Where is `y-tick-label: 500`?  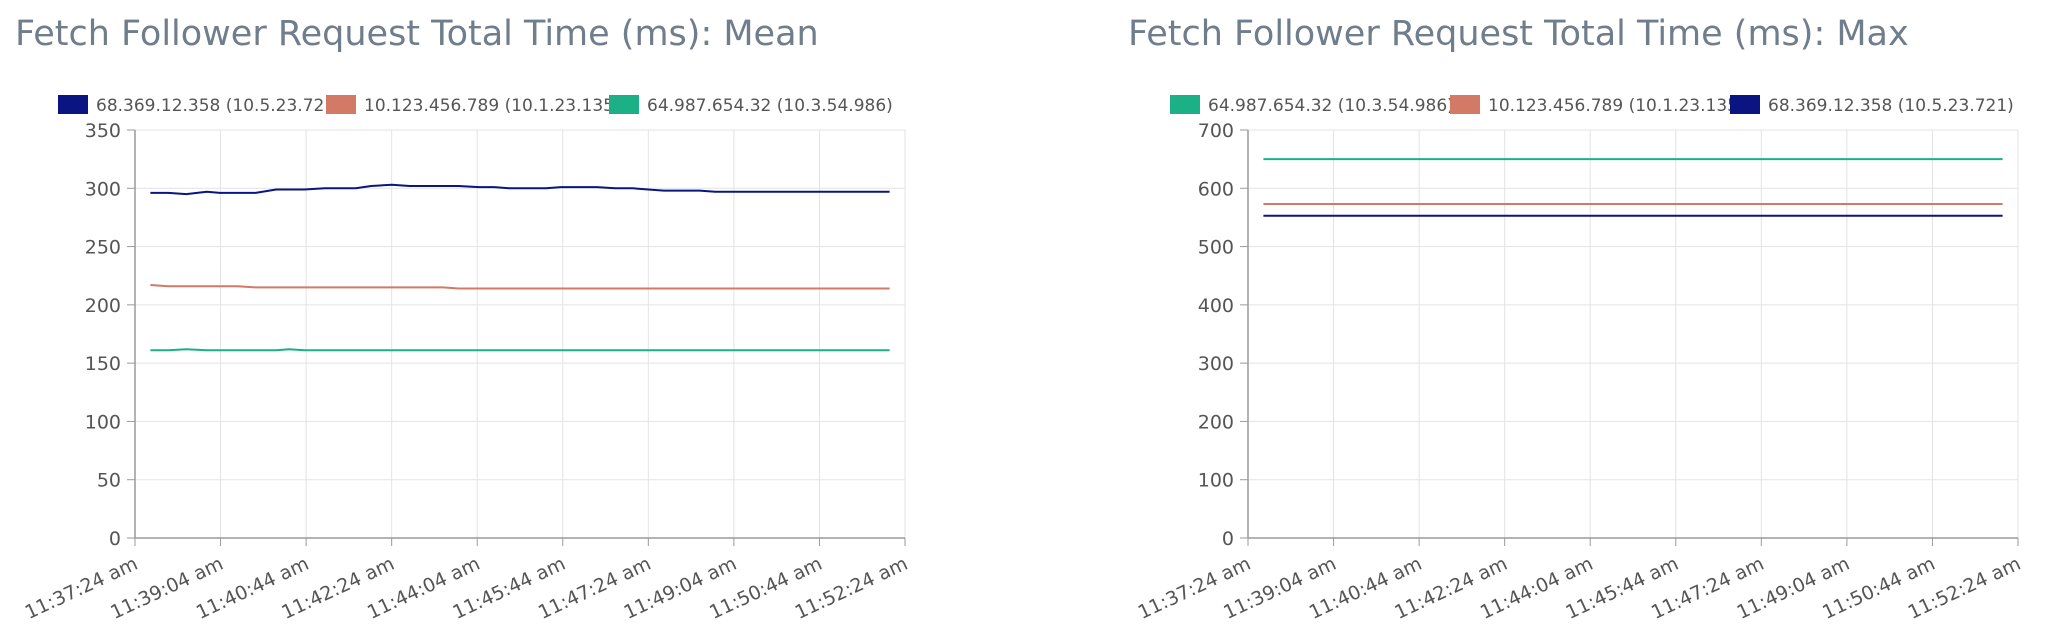
y-tick-label: 500 is located at coordinates (1216, 248).